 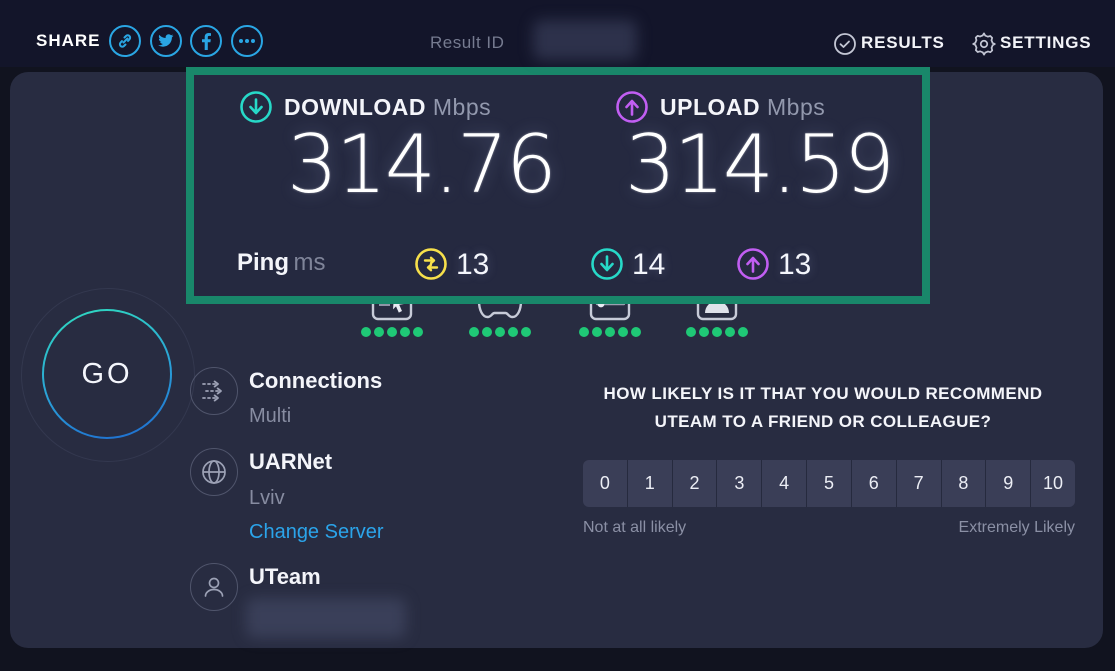 What do you see at coordinates (473, 264) in the screenshot?
I see `ping-idle-value: 13` at bounding box center [473, 264].